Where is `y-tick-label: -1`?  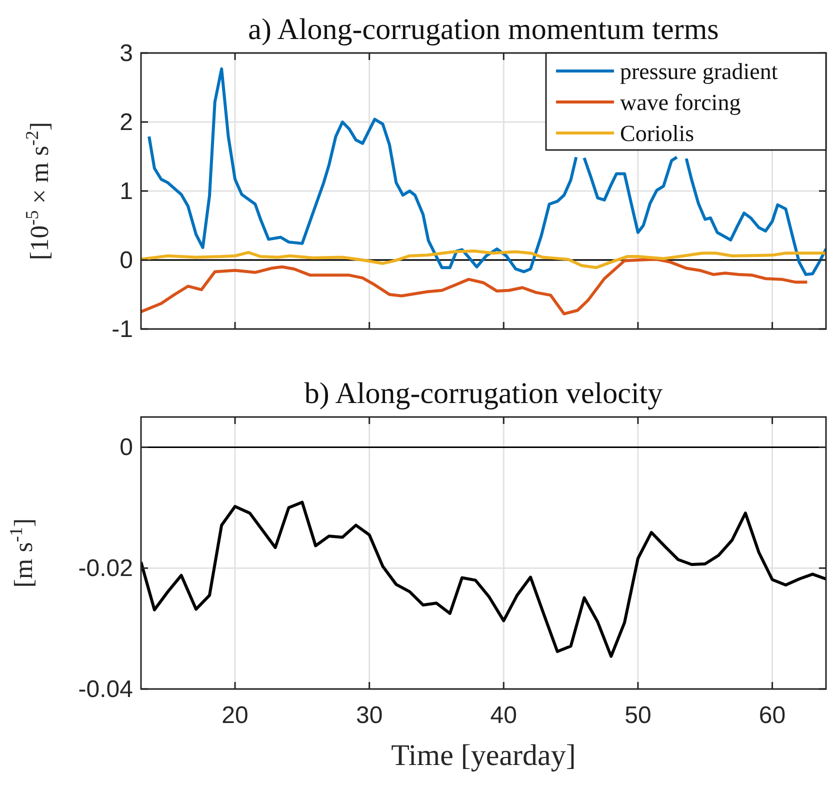 y-tick-label: -1 is located at coordinates (122, 329).